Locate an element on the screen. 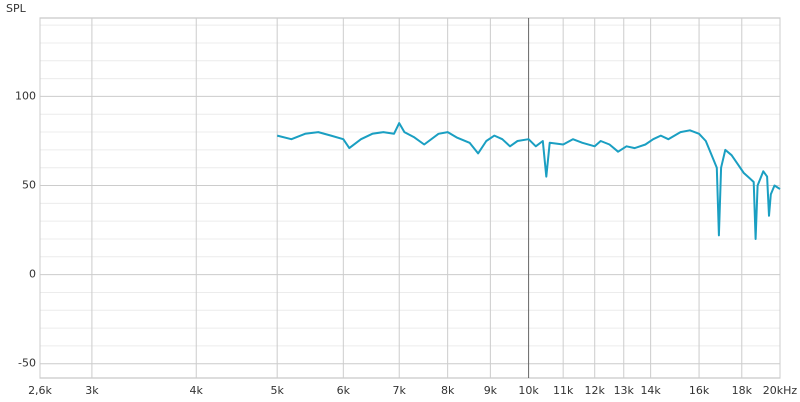 The height and width of the screenshot is (402, 800). x-tick-label: 3k is located at coordinates (92, 390).